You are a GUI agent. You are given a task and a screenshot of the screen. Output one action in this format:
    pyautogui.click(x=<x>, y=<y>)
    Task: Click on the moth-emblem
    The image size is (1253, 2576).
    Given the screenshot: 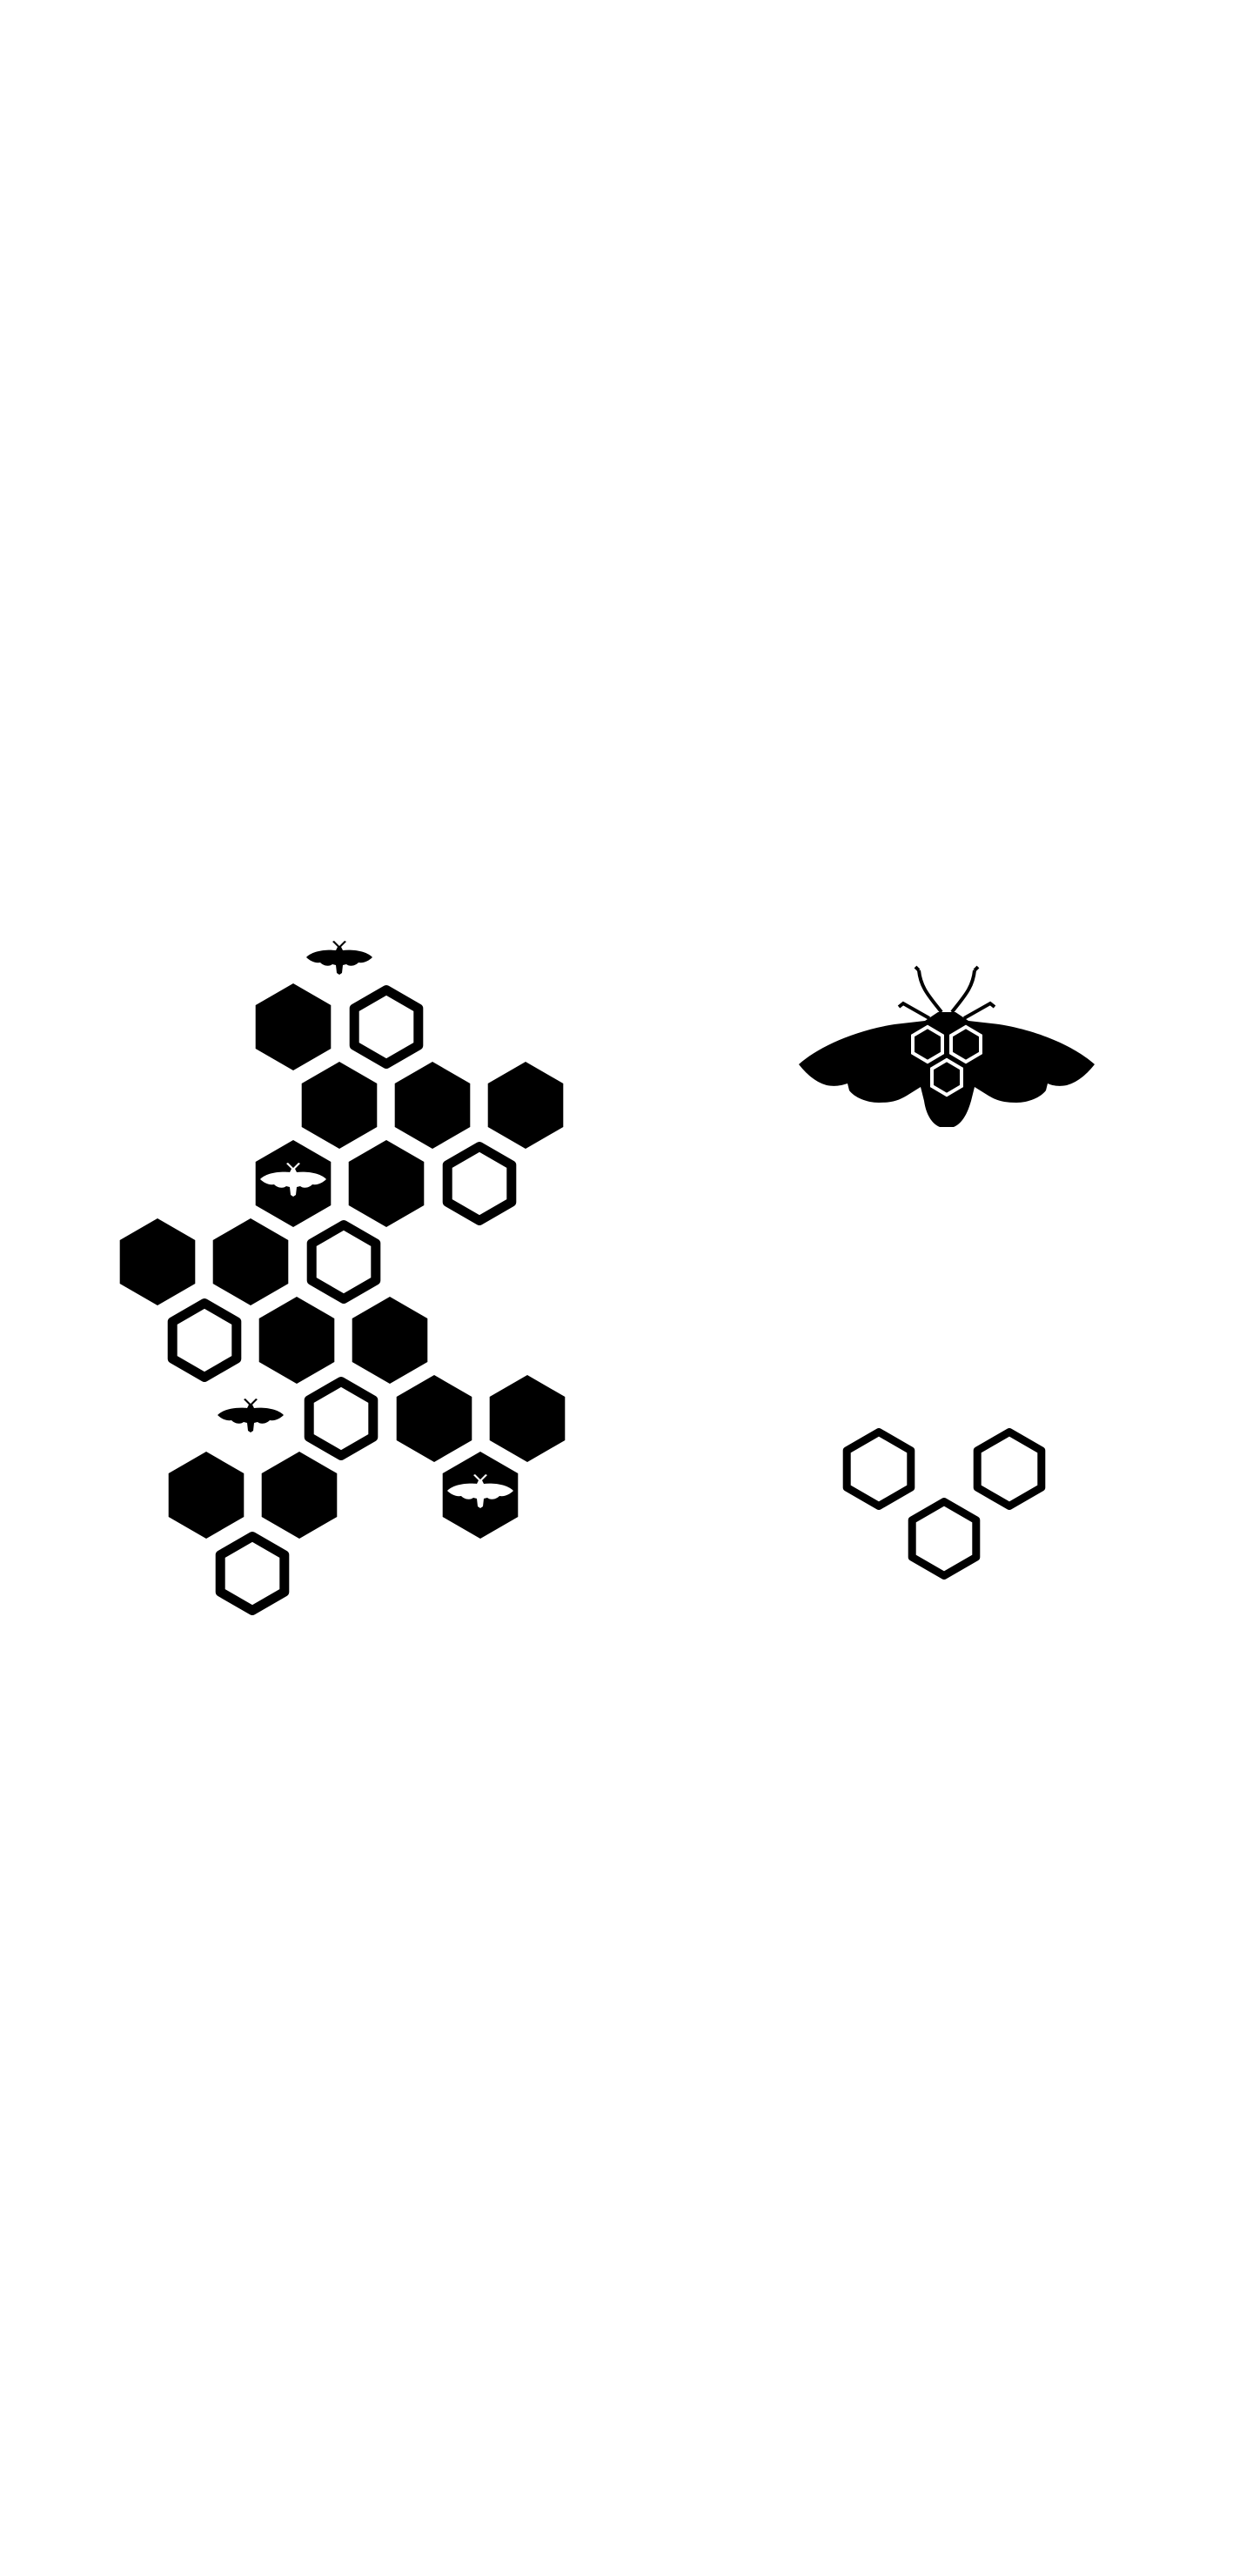 What is the action you would take?
    pyautogui.click(x=947, y=1046)
    